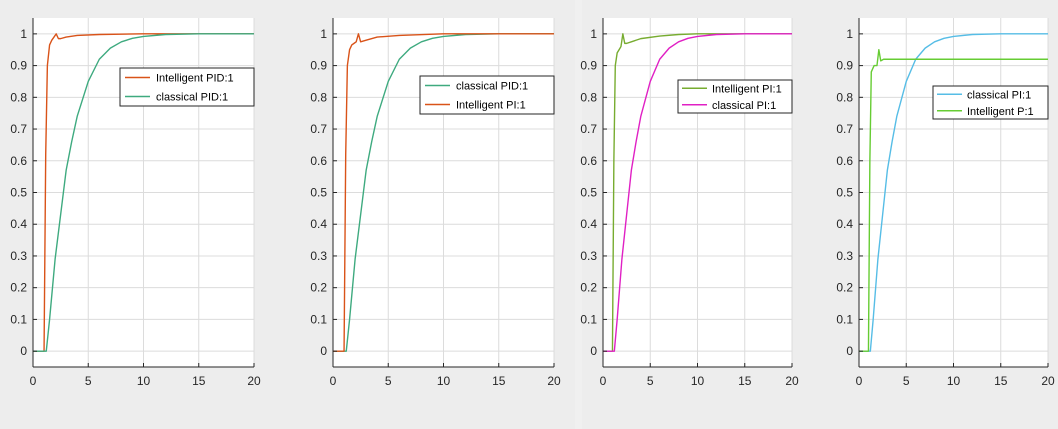 Image resolution: width=1058 pixels, height=429 pixels. I want to click on legend: Intelligent PI:1 classical PI:1, so click(735, 96).